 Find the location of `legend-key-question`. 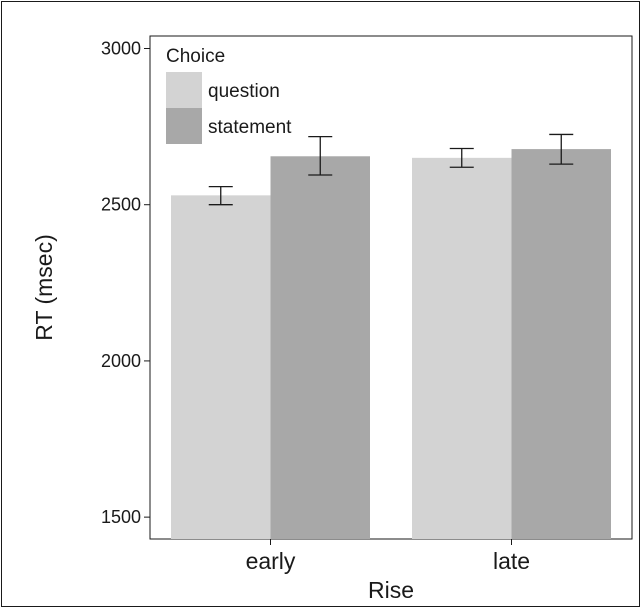

legend-key-question is located at coordinates (184, 90).